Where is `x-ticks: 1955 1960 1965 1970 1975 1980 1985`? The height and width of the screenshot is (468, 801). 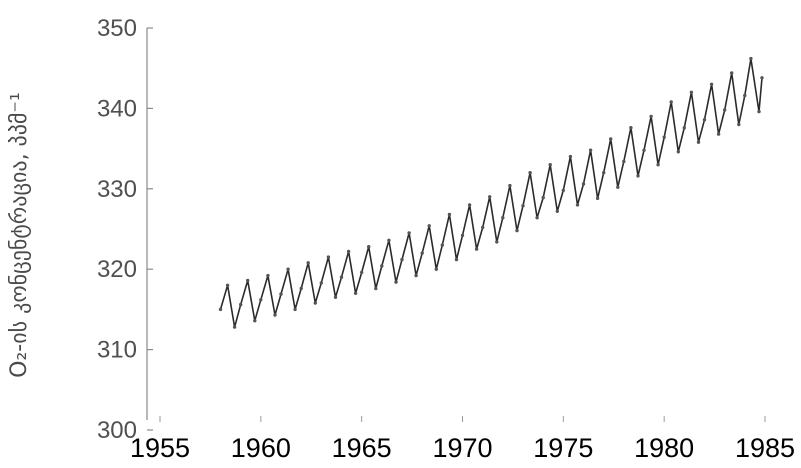
x-ticks: 1955 1960 1965 1970 1975 1980 1985 is located at coordinates (462, 439).